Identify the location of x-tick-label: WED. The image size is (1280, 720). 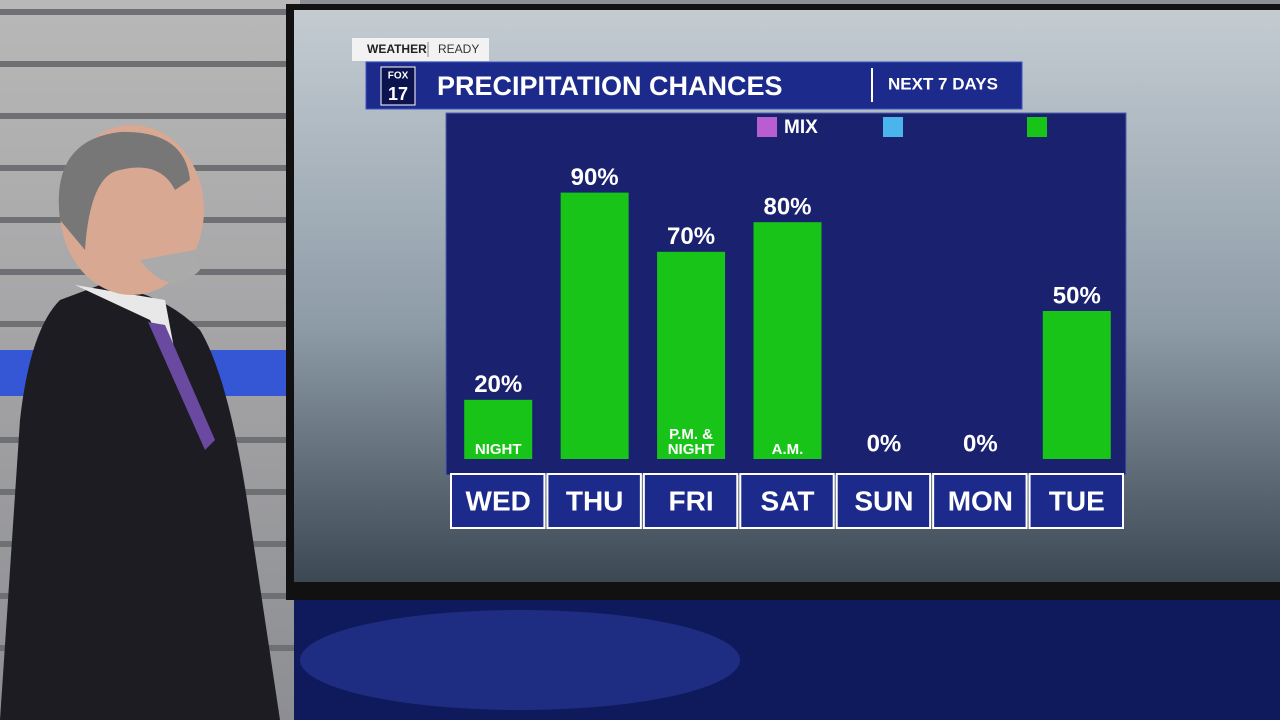
(498, 500).